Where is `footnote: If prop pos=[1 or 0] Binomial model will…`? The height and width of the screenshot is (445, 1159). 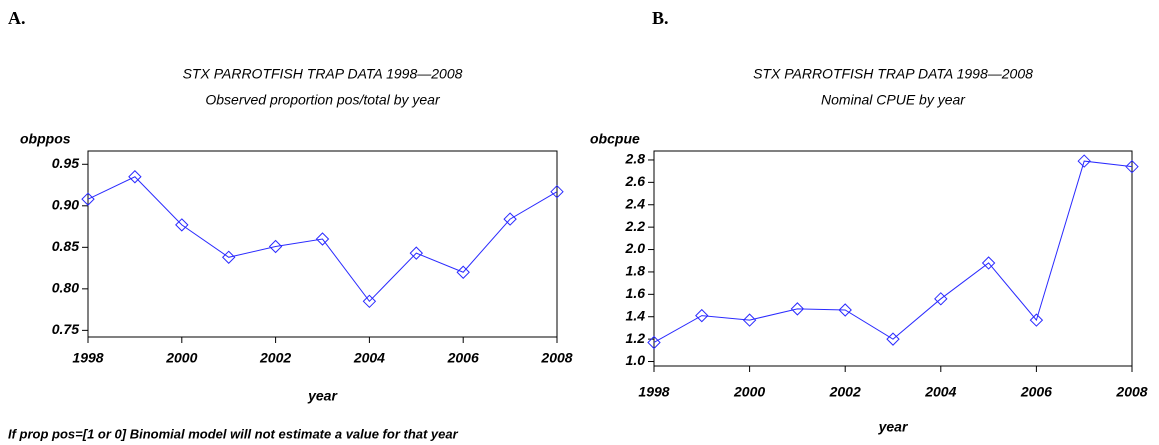
footnote: If prop pos=[1 or 0] Binomial model will… is located at coordinates (233, 433).